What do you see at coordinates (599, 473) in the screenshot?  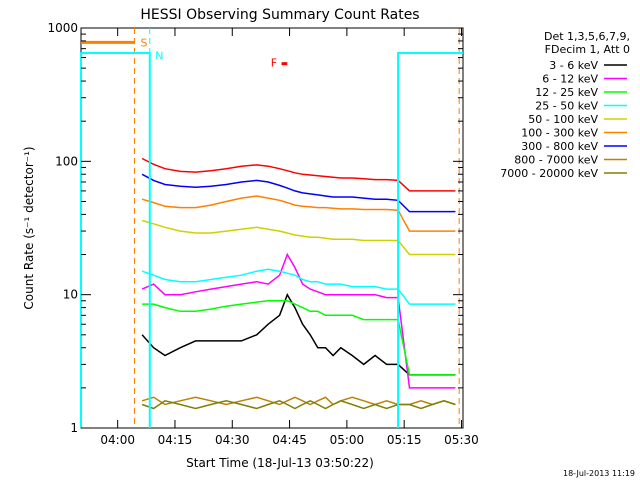 I see `timestamp-label: 18-Jul-2013 11:19` at bounding box center [599, 473].